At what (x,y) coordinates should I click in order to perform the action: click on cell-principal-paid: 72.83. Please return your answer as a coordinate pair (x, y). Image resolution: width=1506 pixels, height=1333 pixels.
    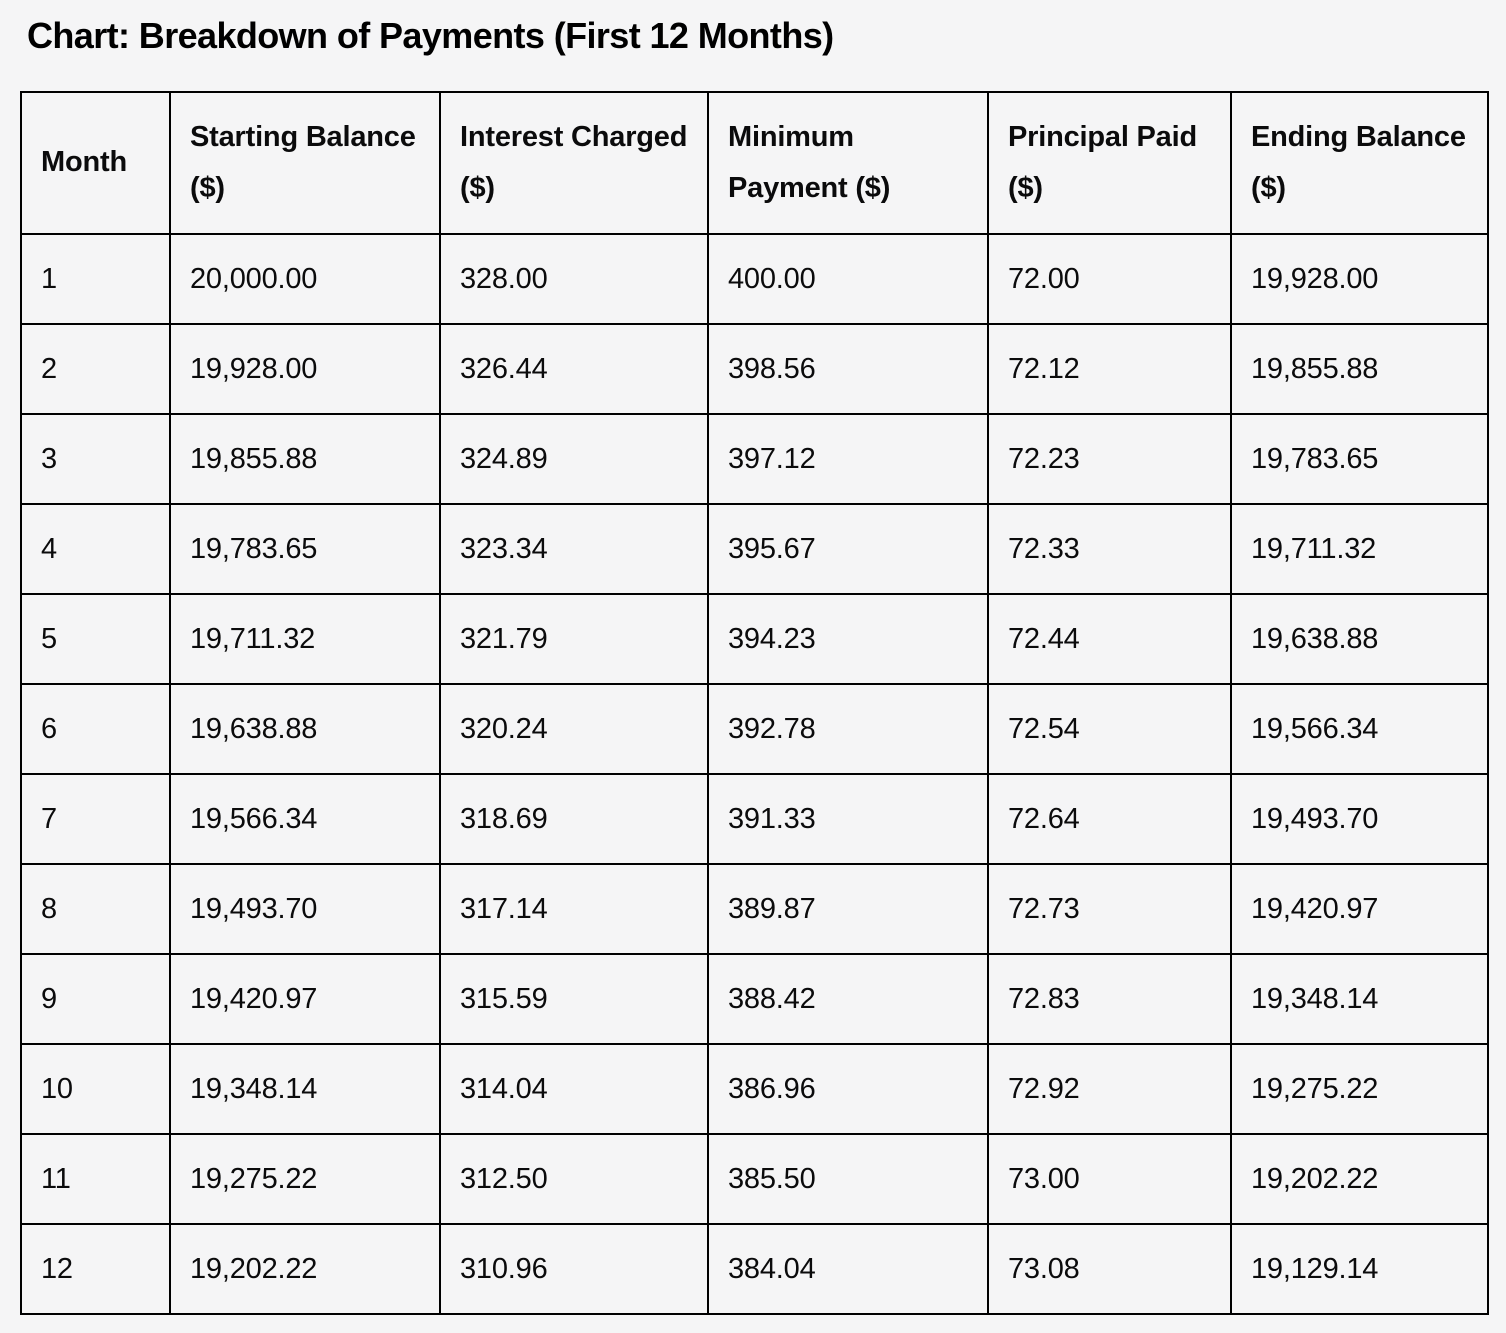
    Looking at the image, I should click on (1109, 999).